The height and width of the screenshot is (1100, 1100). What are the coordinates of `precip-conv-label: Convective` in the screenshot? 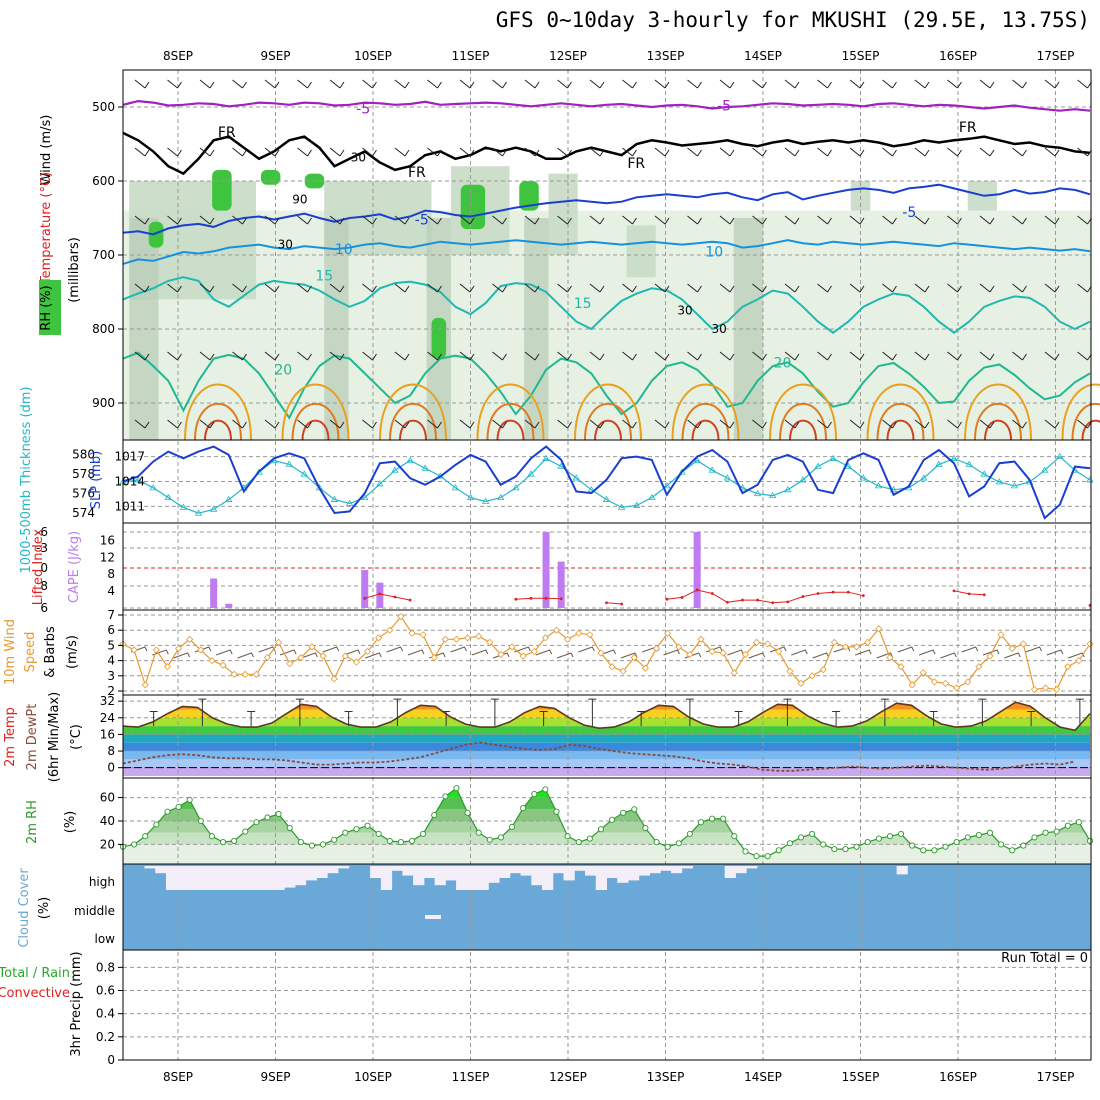 It's located at (35, 993).